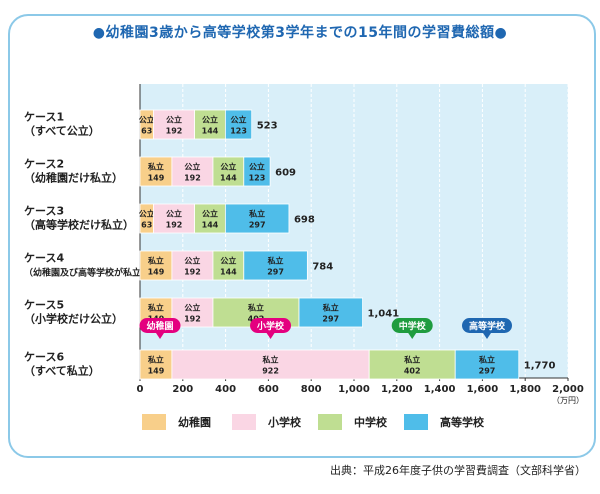 This screenshot has height=494, width=600. I want to click on x-axis-unit: （万円）, so click(568, 400).